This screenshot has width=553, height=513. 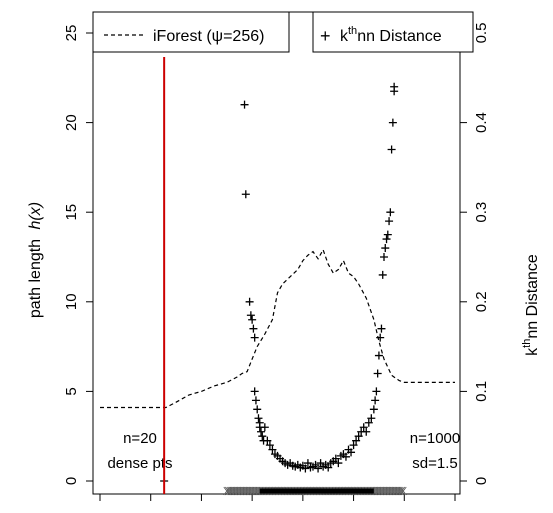 What do you see at coordinates (393, 32) in the screenshot?
I see `legend-knn: + kthnn Distance` at bounding box center [393, 32].